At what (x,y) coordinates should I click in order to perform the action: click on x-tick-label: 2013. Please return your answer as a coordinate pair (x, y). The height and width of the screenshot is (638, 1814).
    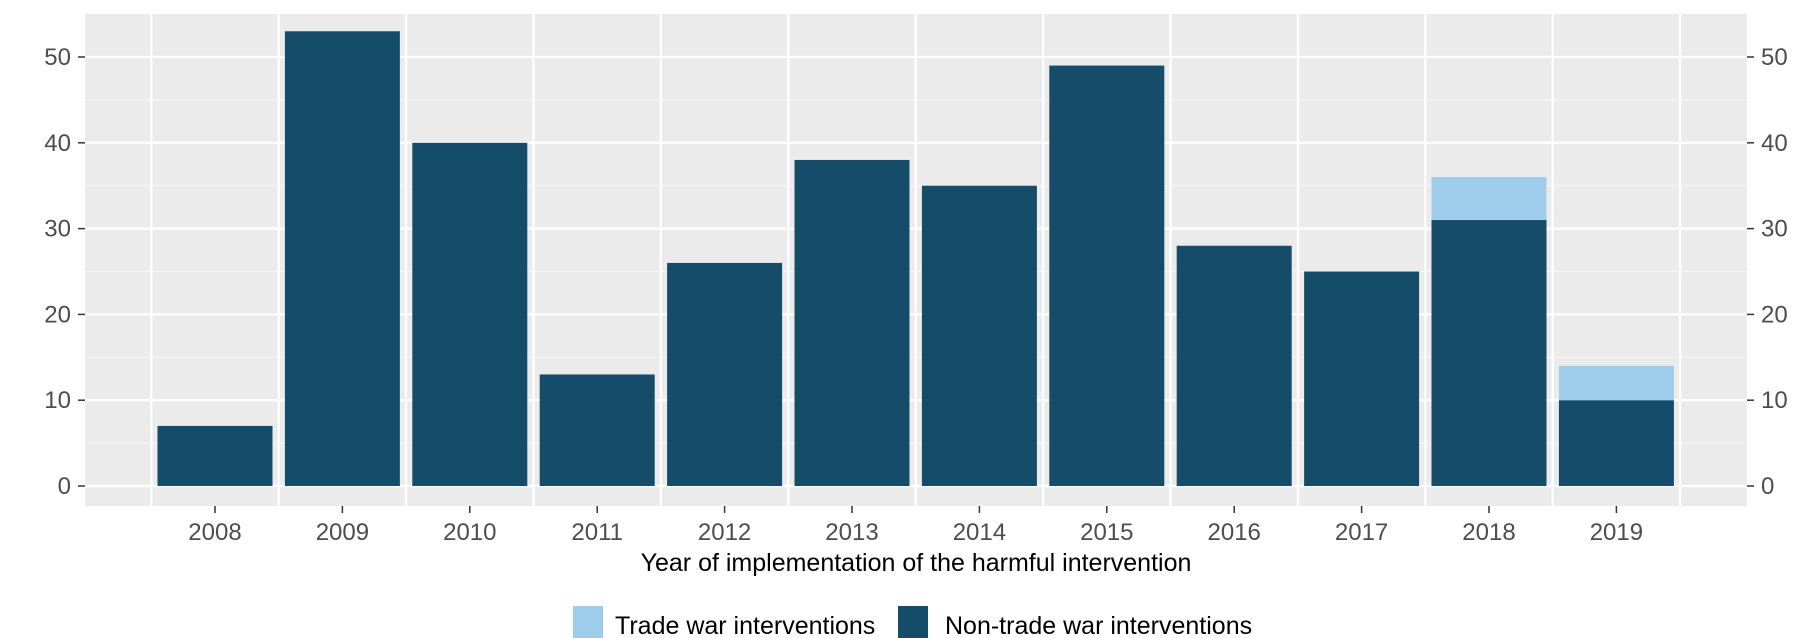
    Looking at the image, I should click on (851, 532).